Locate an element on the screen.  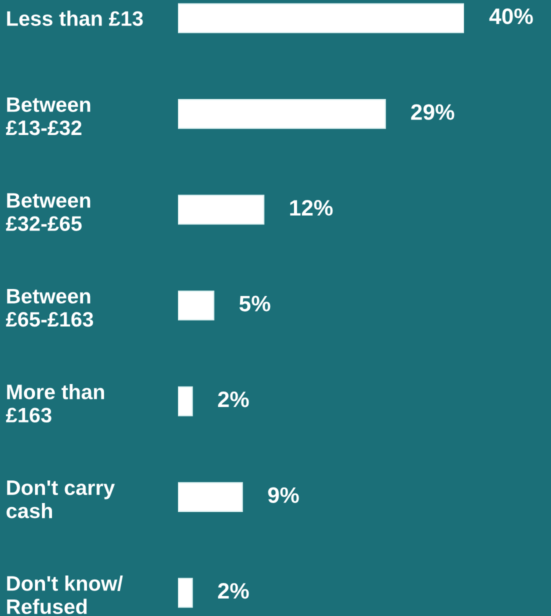
data-label: 29% is located at coordinates (432, 112).